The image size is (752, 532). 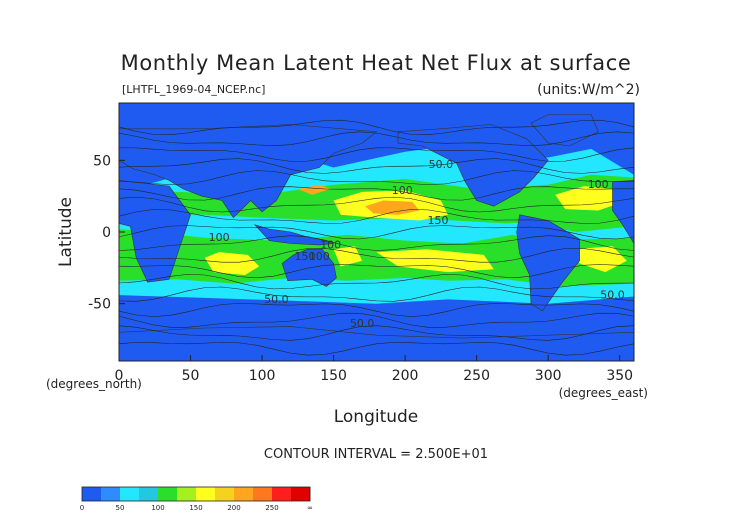 I want to click on land-maritime, so click(x=293, y=235).